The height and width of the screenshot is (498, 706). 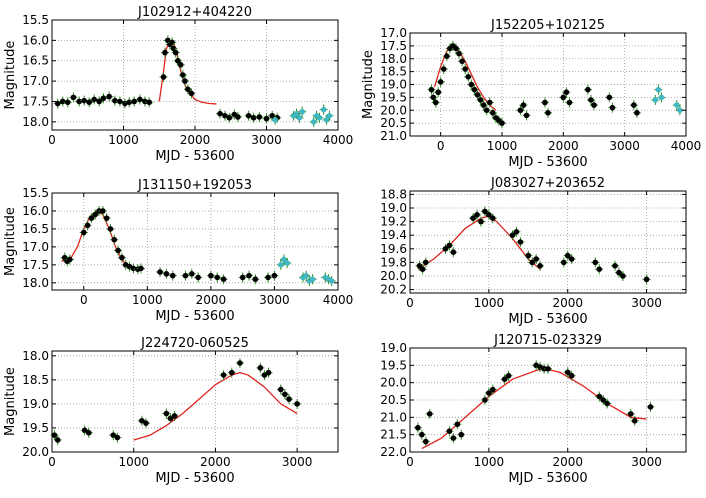 What do you see at coordinates (489, 303) in the screenshot?
I see `x-tick-label: 1000` at bounding box center [489, 303].